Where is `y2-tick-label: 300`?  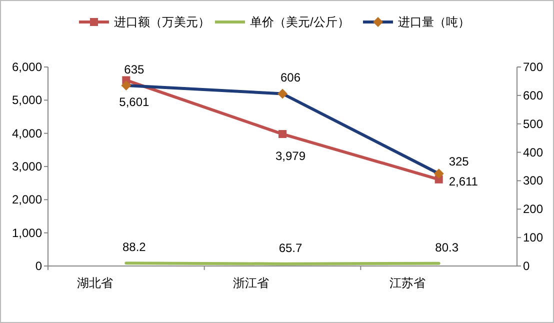
y2-tick-label: 300 is located at coordinates (533, 181).